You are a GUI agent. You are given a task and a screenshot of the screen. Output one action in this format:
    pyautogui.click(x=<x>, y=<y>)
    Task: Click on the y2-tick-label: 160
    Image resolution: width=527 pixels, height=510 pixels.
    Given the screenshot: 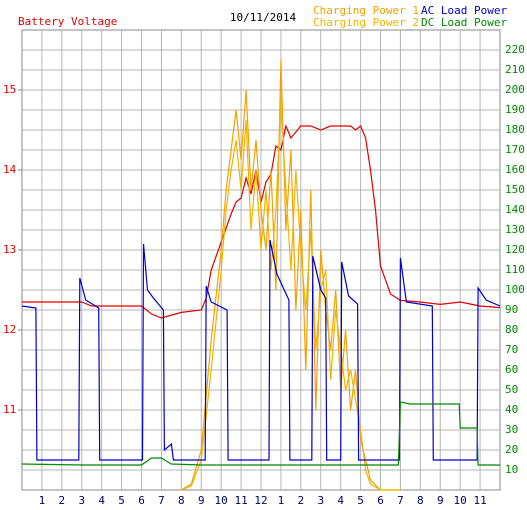 What is the action you would take?
    pyautogui.click(x=515, y=169)
    